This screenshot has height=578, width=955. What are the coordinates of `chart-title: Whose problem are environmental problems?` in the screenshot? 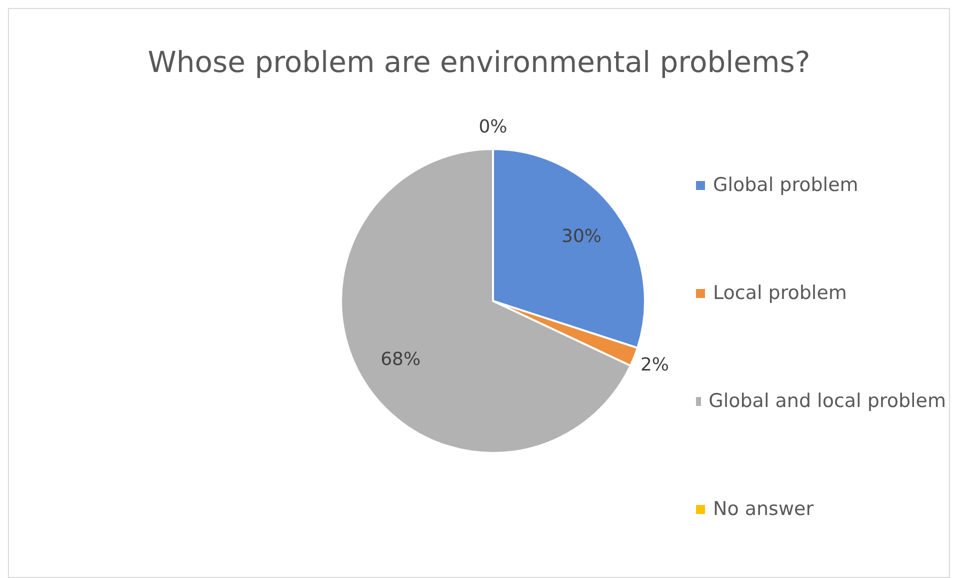 It's located at (479, 62).